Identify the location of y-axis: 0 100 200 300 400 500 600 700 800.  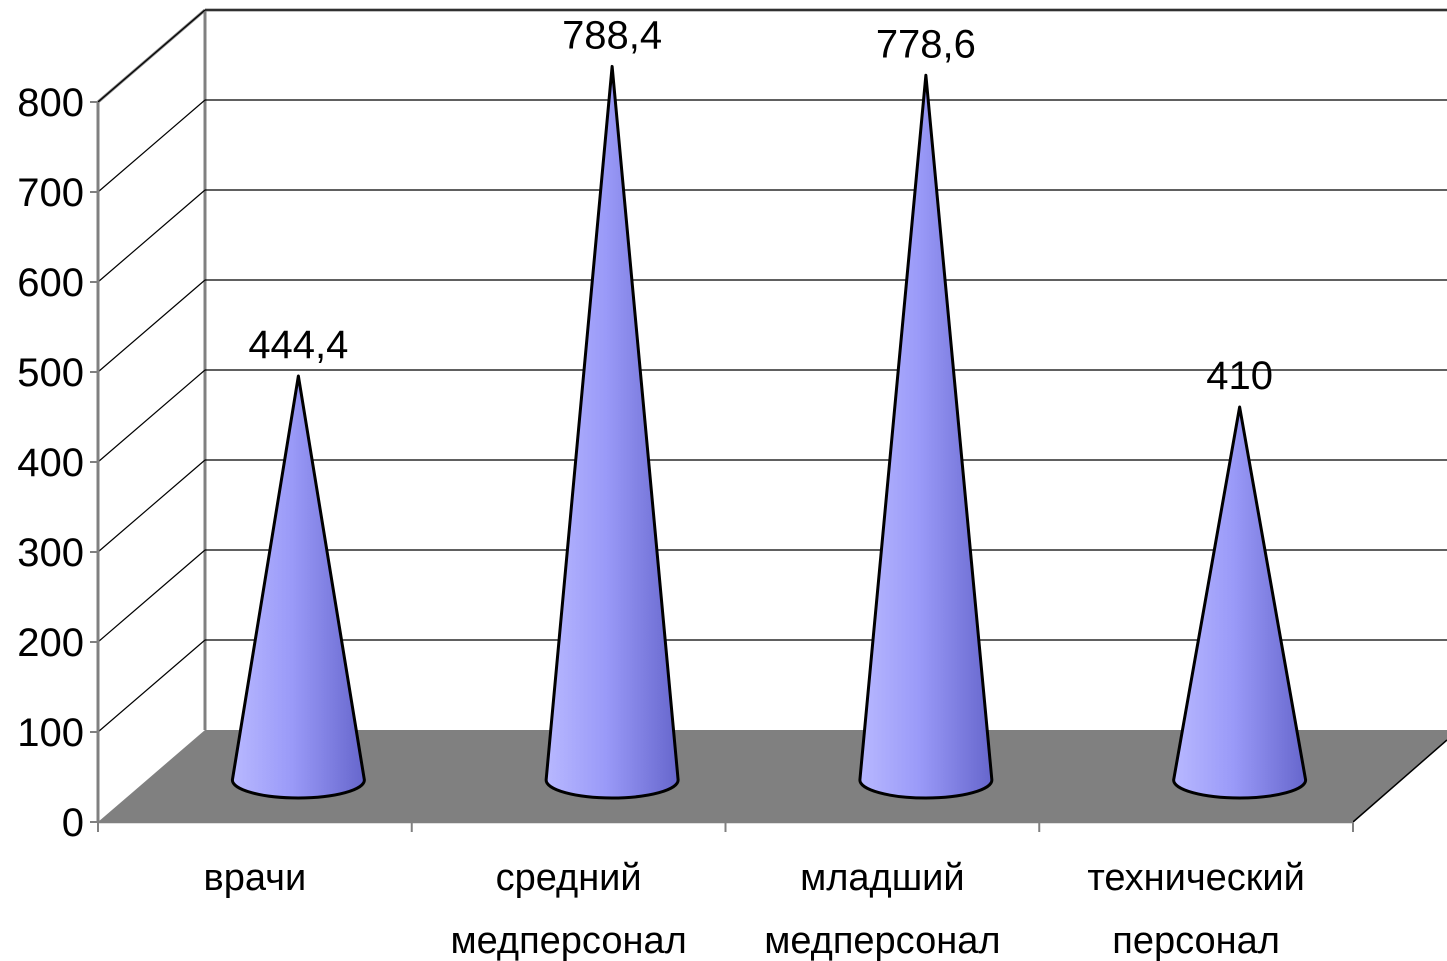
(58, 463).